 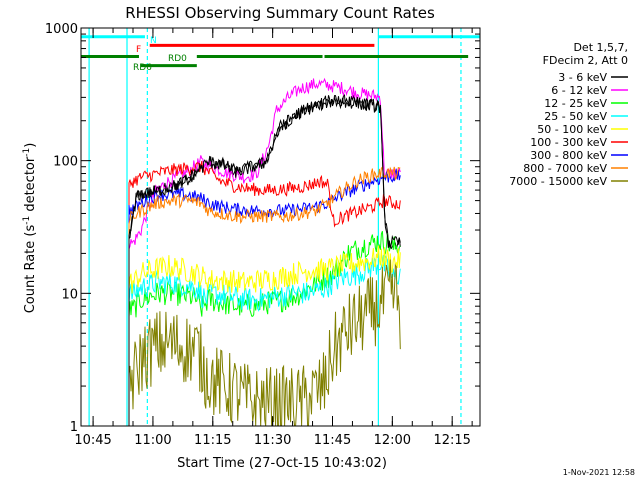 I want to click on y-tick-label: 1000, so click(x=61, y=29).